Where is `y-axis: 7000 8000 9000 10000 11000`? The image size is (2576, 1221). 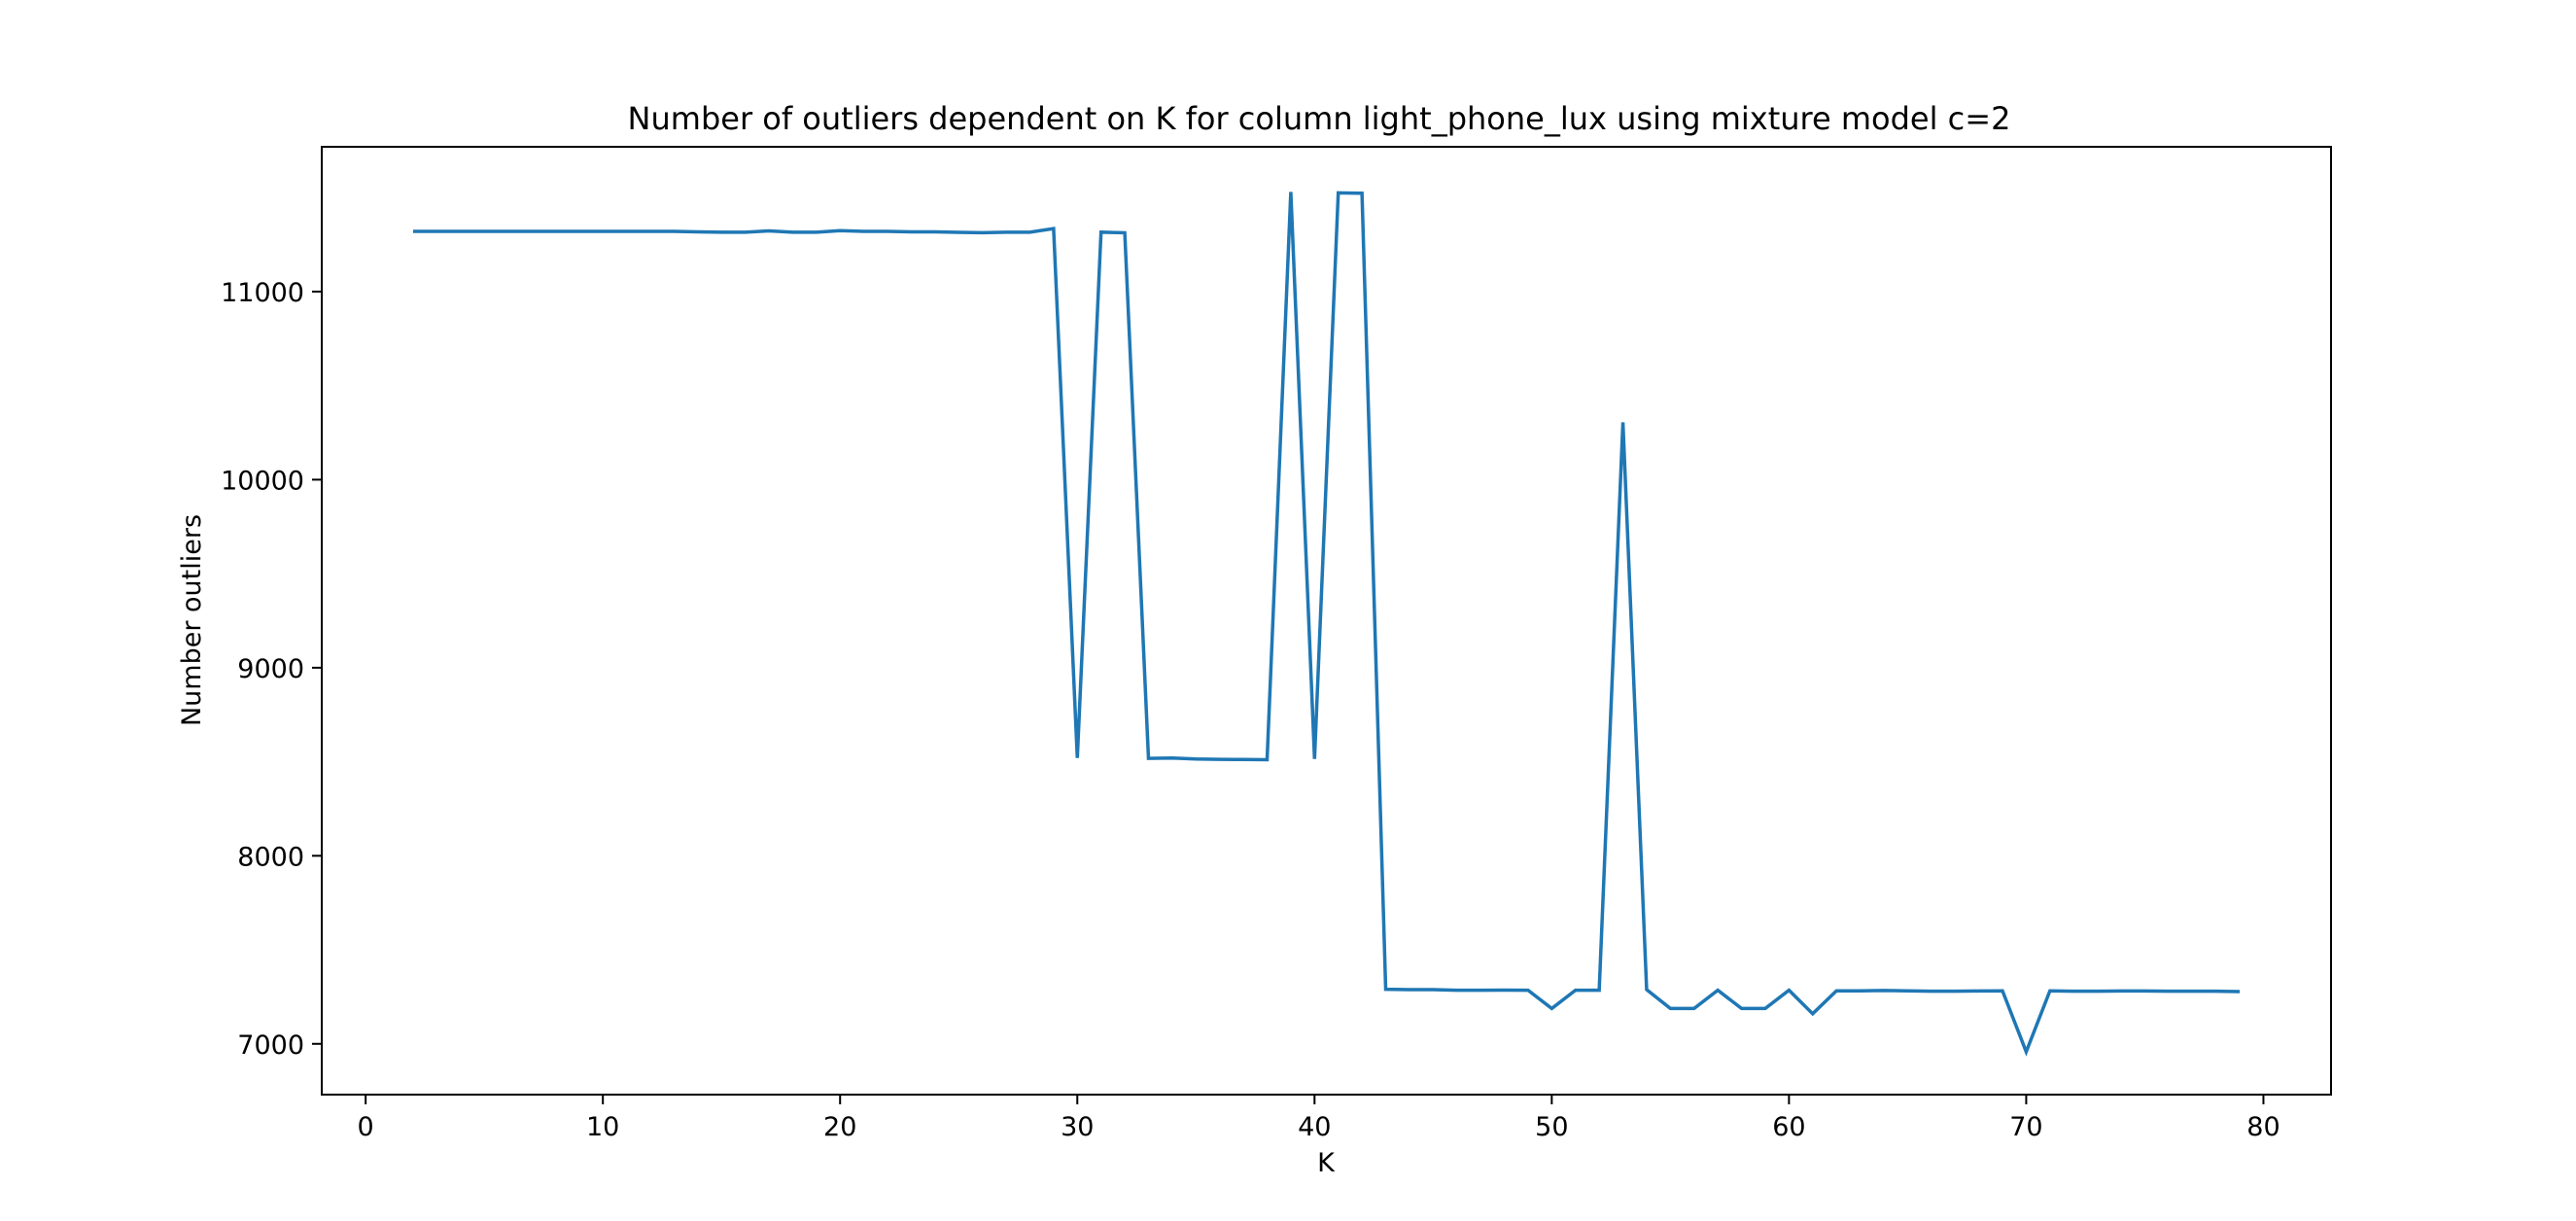
y-axis: 7000 8000 9000 10000 11000 is located at coordinates (271, 670).